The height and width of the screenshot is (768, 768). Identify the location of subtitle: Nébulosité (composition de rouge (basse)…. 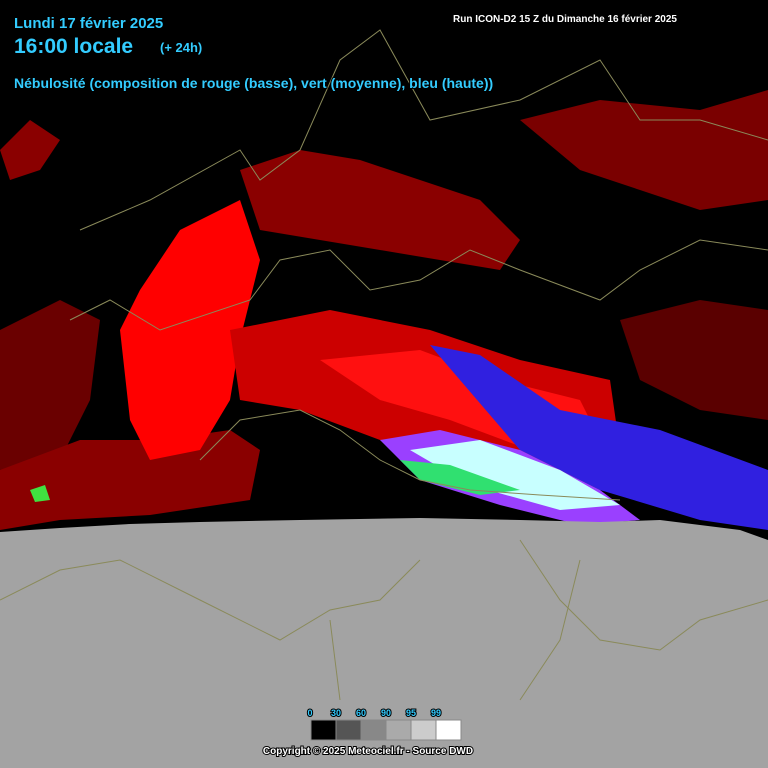
(253, 83).